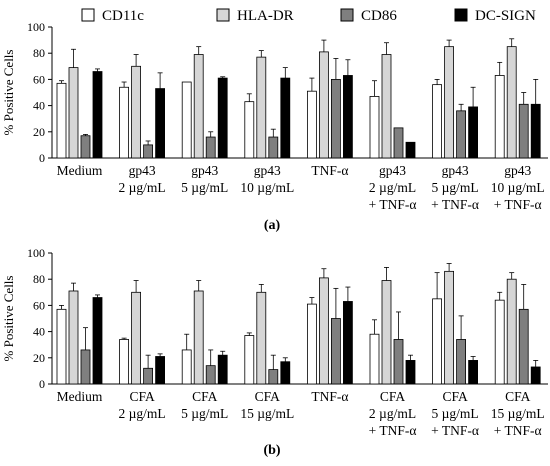  I want to click on legend-swatch, so click(223, 15).